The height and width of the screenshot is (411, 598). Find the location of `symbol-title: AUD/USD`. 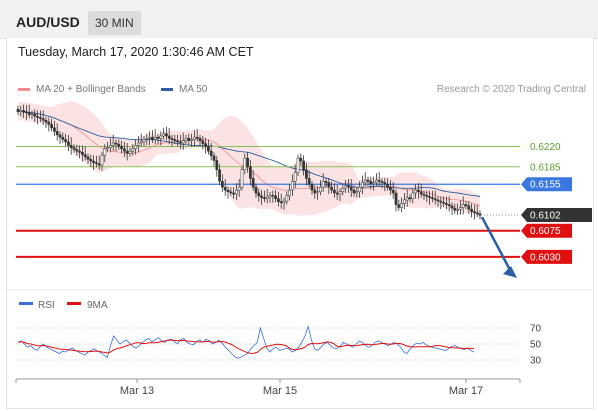

symbol-title: AUD/USD is located at coordinates (48, 22).